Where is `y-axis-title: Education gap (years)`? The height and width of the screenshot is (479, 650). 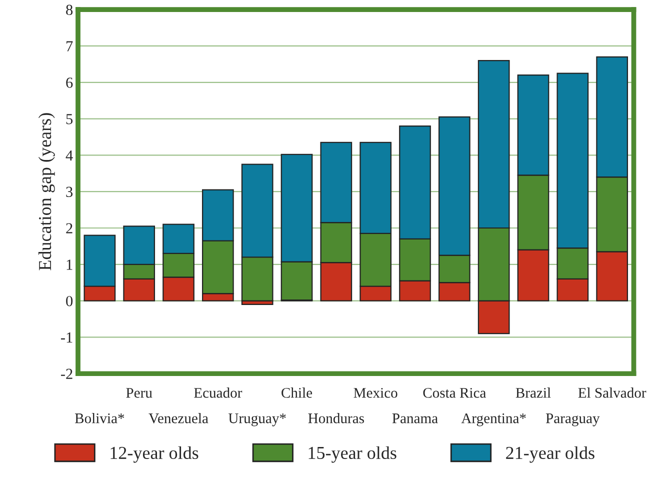 y-axis-title: Education gap (years) is located at coordinates (46, 191).